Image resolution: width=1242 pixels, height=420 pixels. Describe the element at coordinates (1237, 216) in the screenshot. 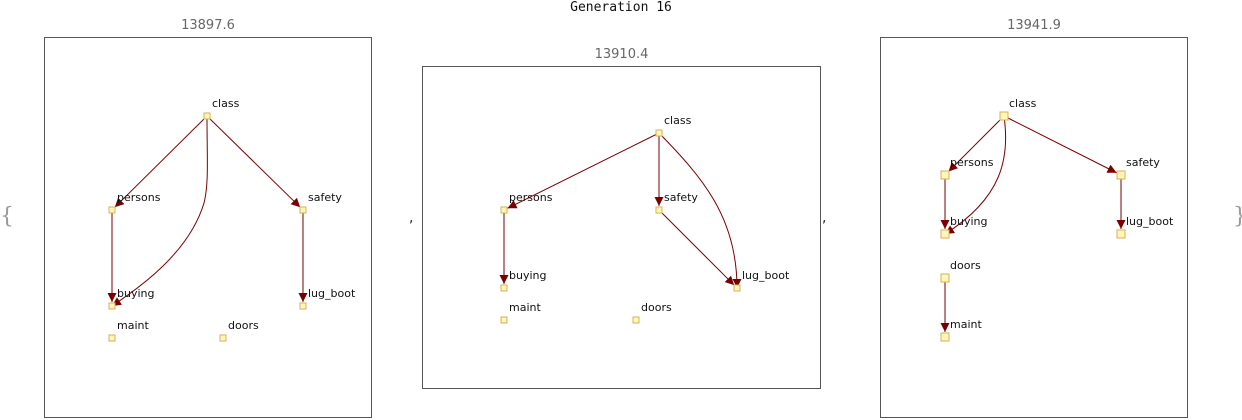

I see `close-brace: }` at that location.